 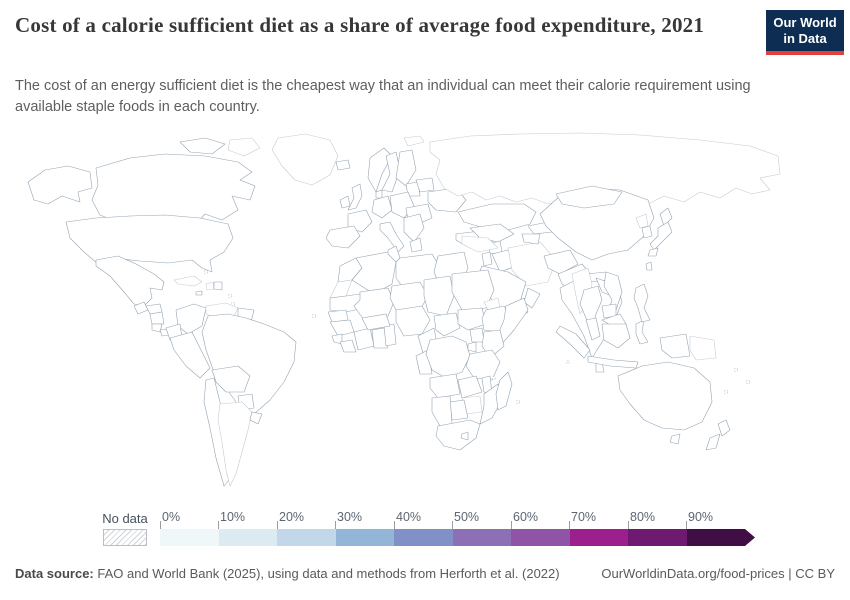 What do you see at coordinates (675, 439) in the screenshot?
I see `country-tasmania` at bounding box center [675, 439].